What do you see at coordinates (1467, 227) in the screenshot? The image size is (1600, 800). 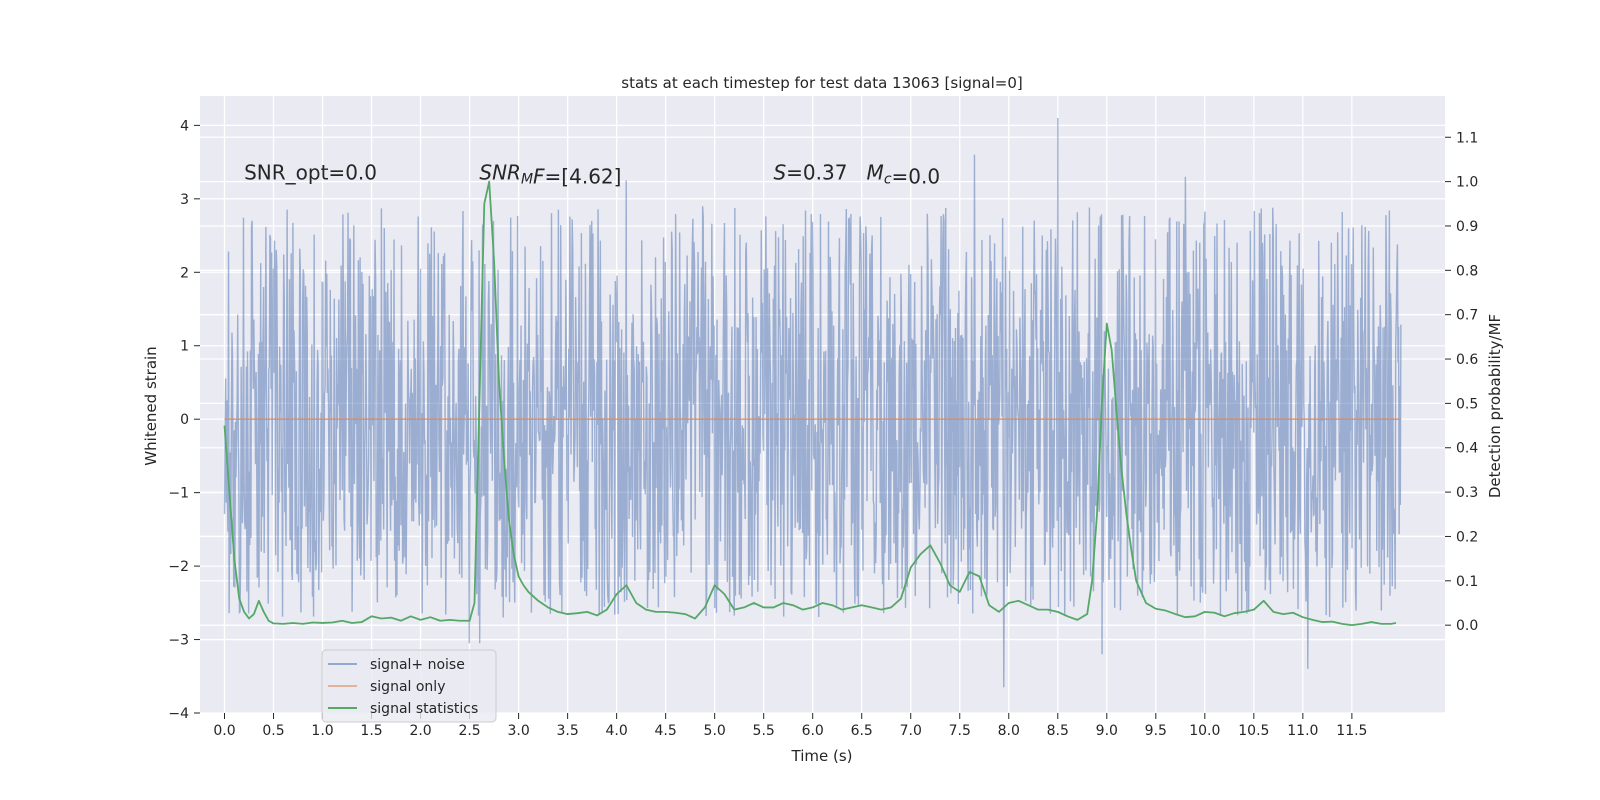 I see `y2-tick-label-9: 0.9` at bounding box center [1467, 227].